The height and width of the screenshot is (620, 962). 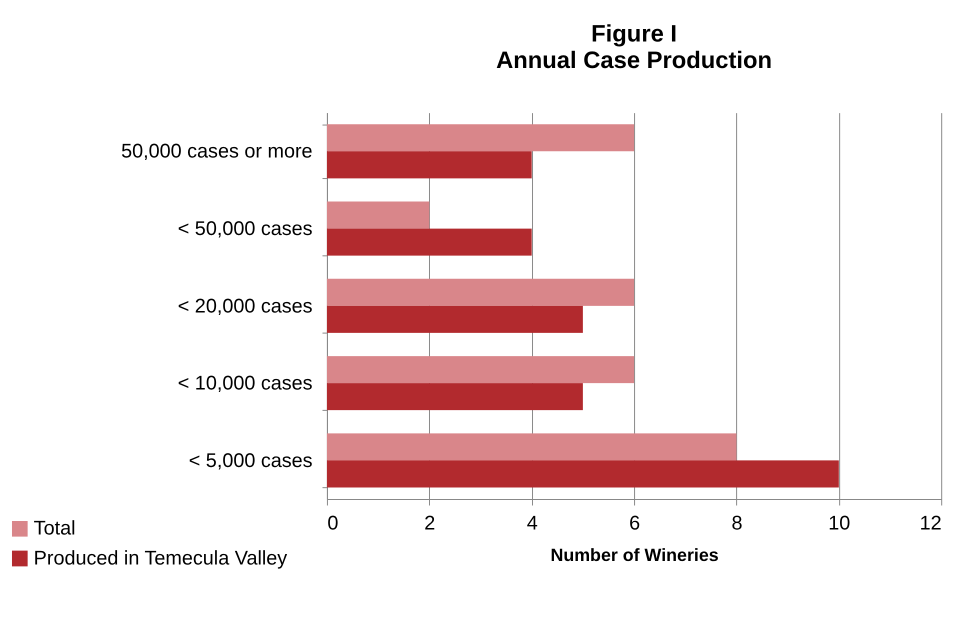 What do you see at coordinates (55, 529) in the screenshot?
I see `legend-label: Total` at bounding box center [55, 529].